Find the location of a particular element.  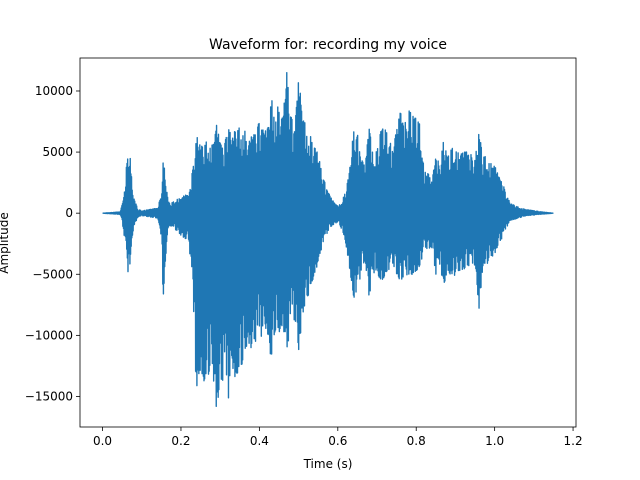

x-tick-label: 0.4 is located at coordinates (259, 441).